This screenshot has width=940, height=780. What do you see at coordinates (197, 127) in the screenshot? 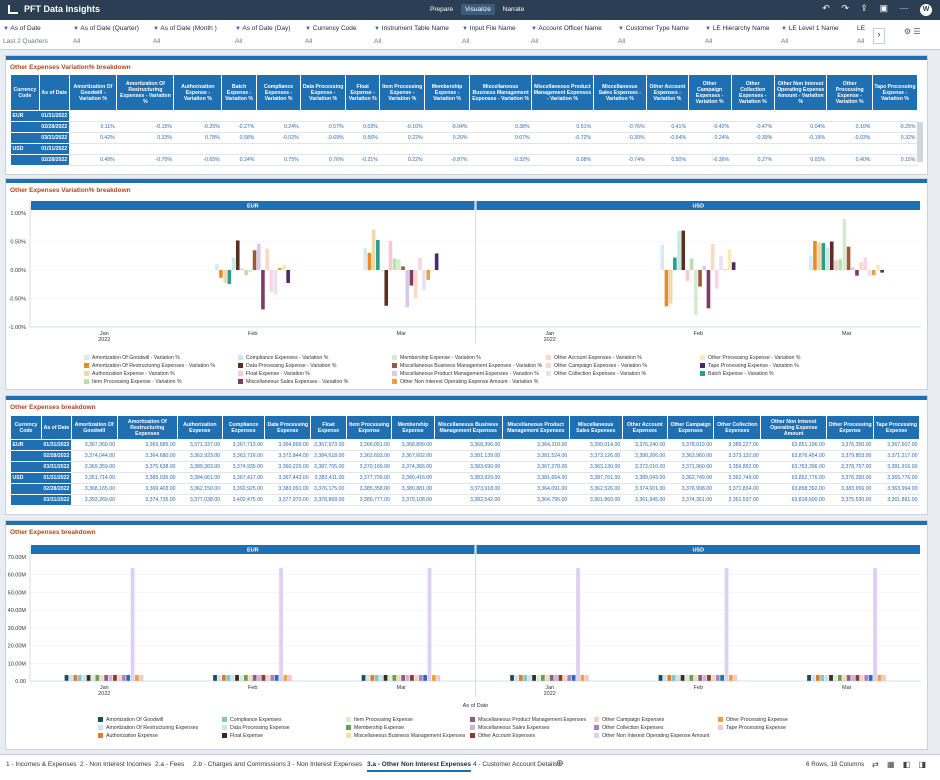
I see `value-cell: -0.25%` at bounding box center [197, 127].